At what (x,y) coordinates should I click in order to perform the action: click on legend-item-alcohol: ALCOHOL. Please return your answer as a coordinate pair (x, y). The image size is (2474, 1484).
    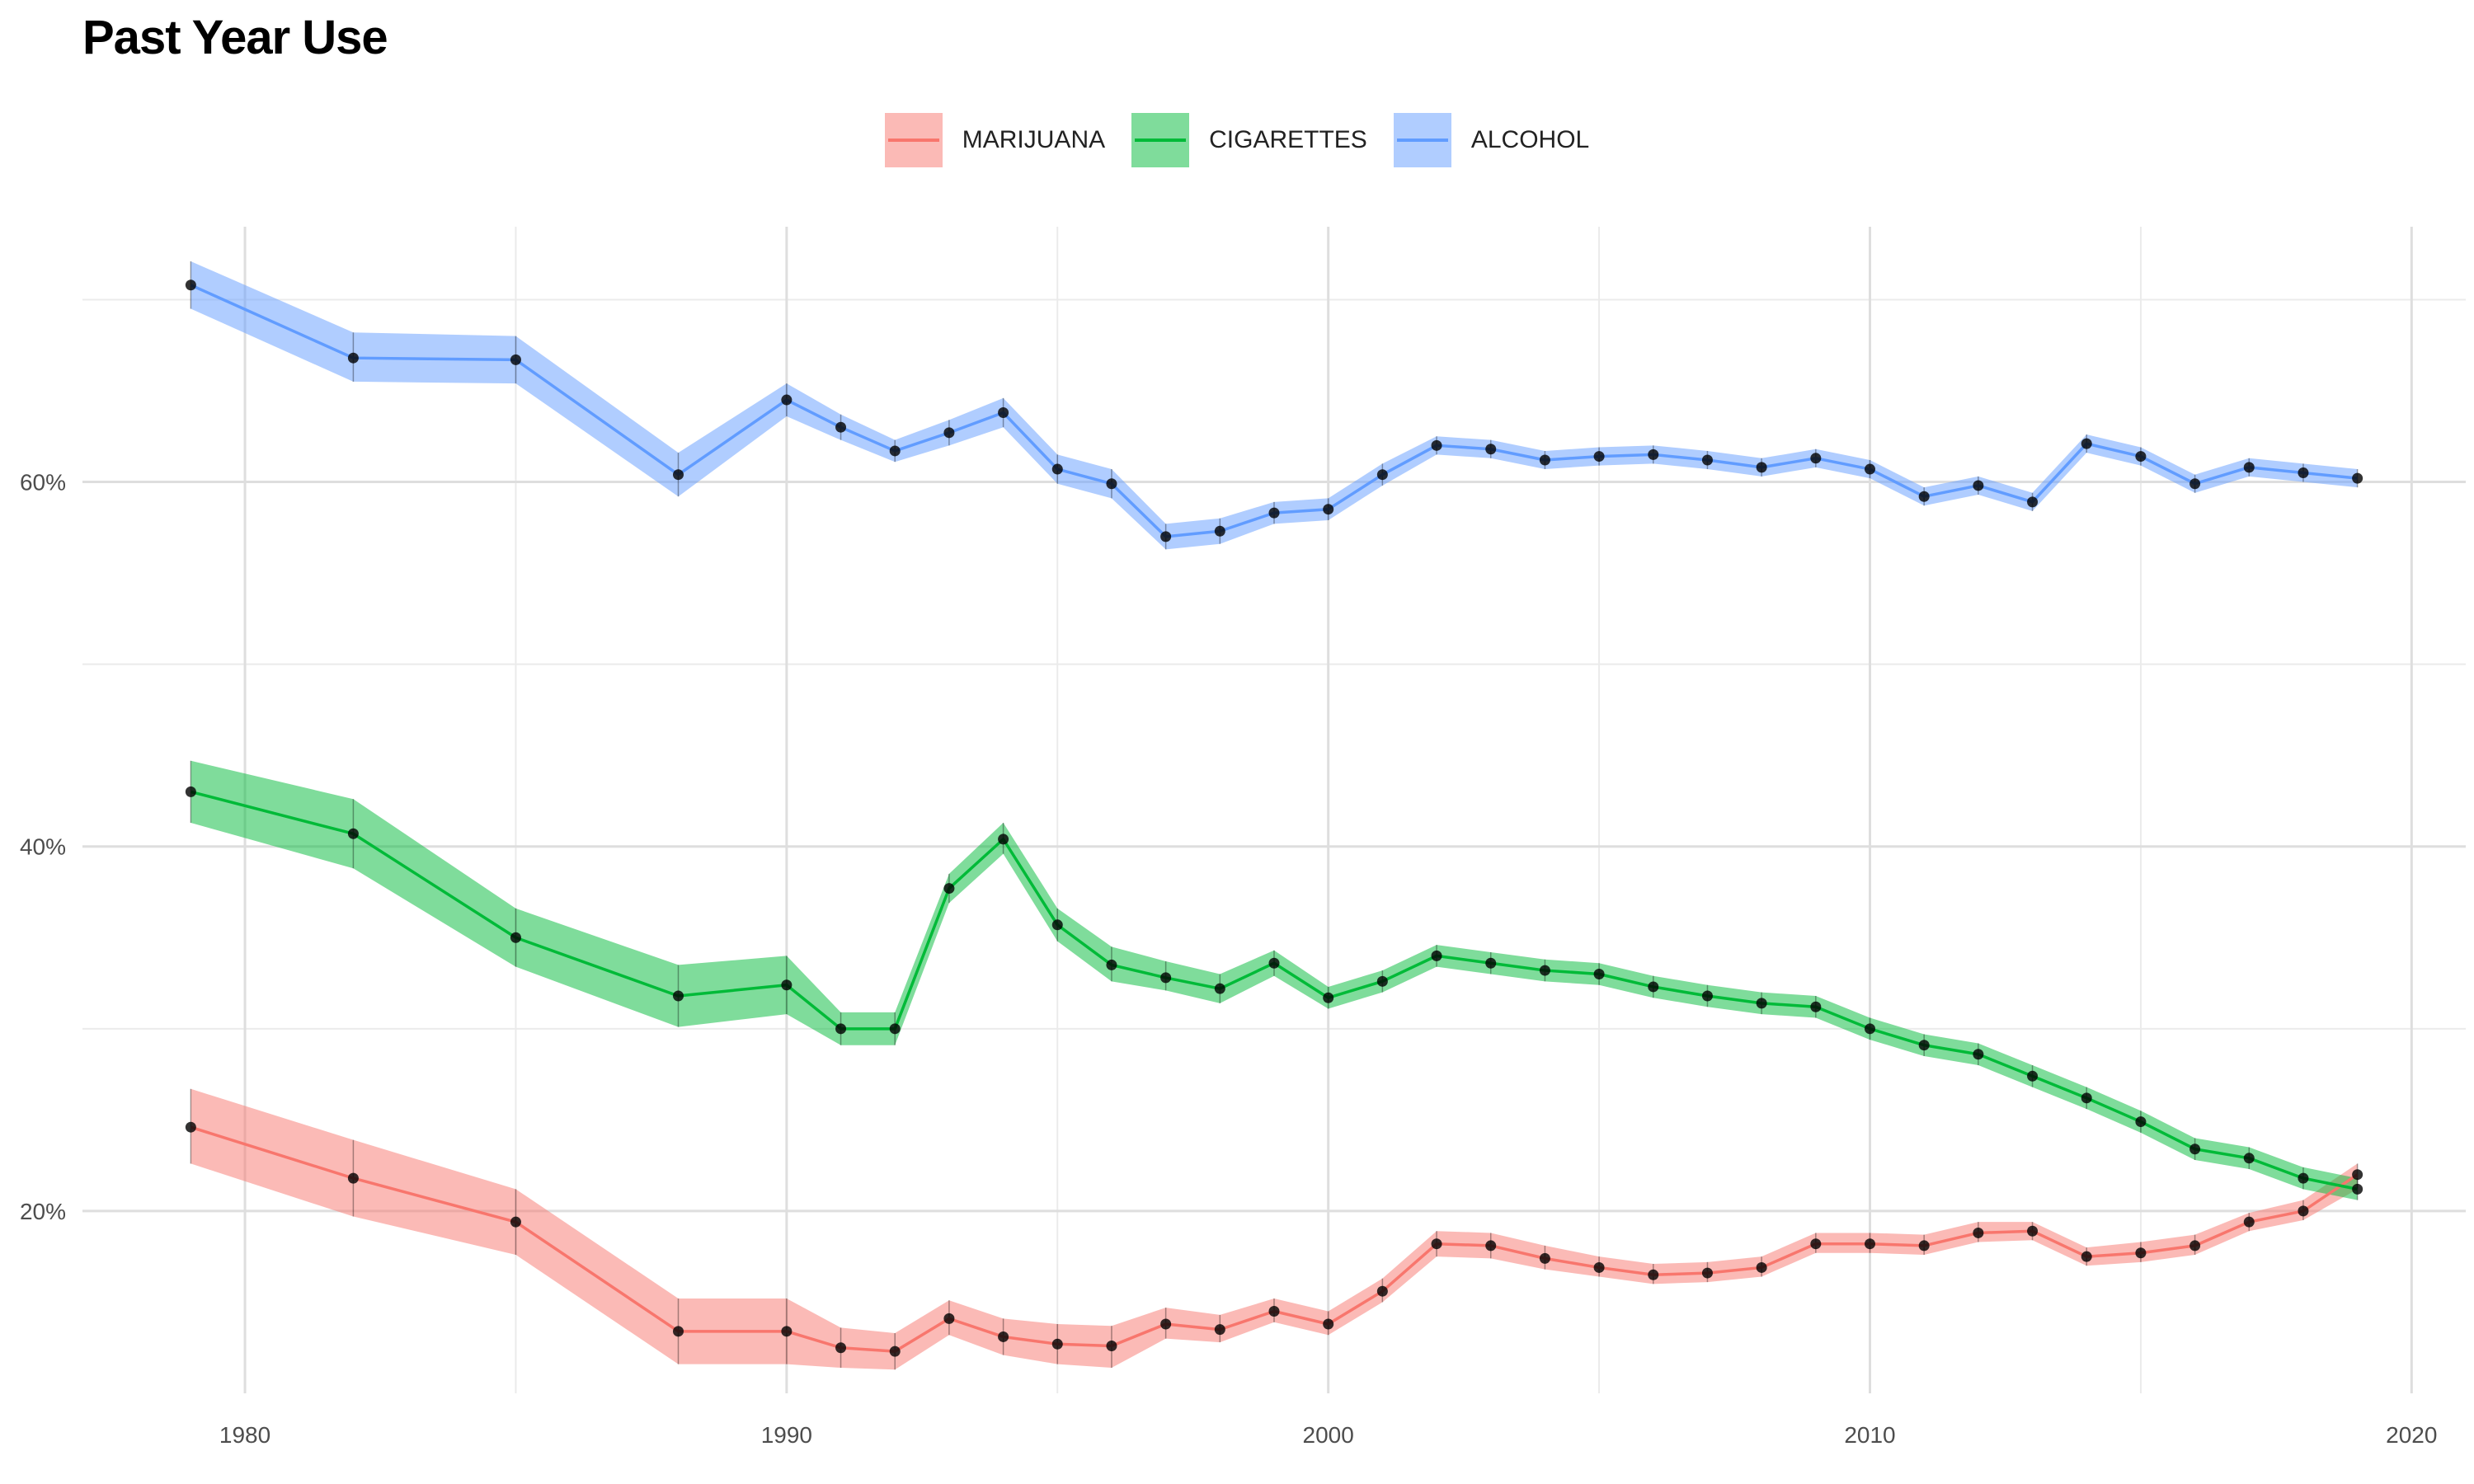
    Looking at the image, I should click on (1491, 140).